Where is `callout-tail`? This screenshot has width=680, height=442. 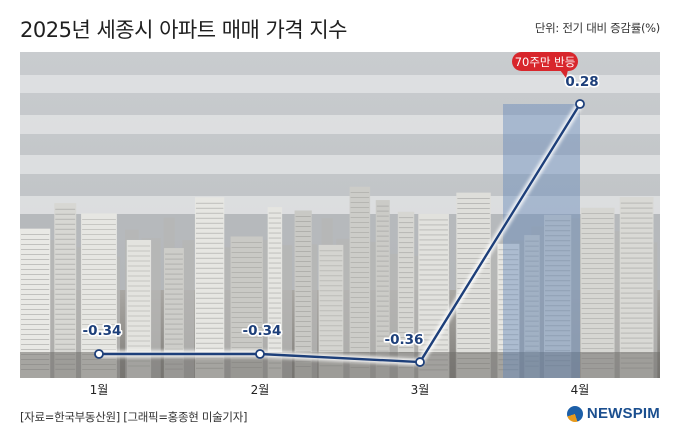 callout-tail is located at coordinates (564, 74).